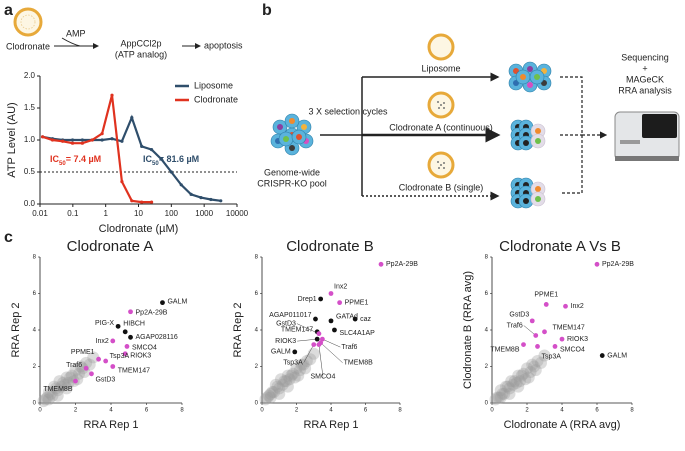  I want to click on y-tick-label: 2.0, so click(30, 75).